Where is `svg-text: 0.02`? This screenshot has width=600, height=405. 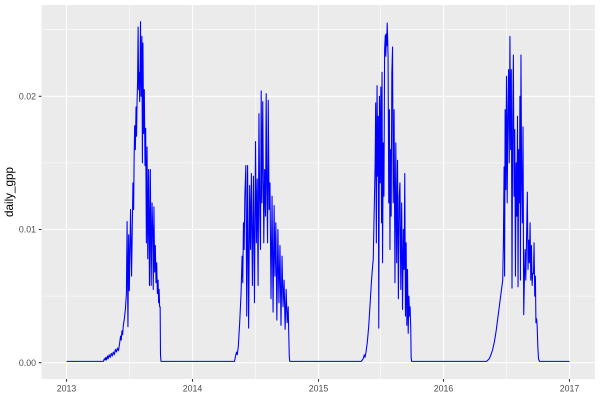 svg-text: 0.02 is located at coordinates (27, 96).